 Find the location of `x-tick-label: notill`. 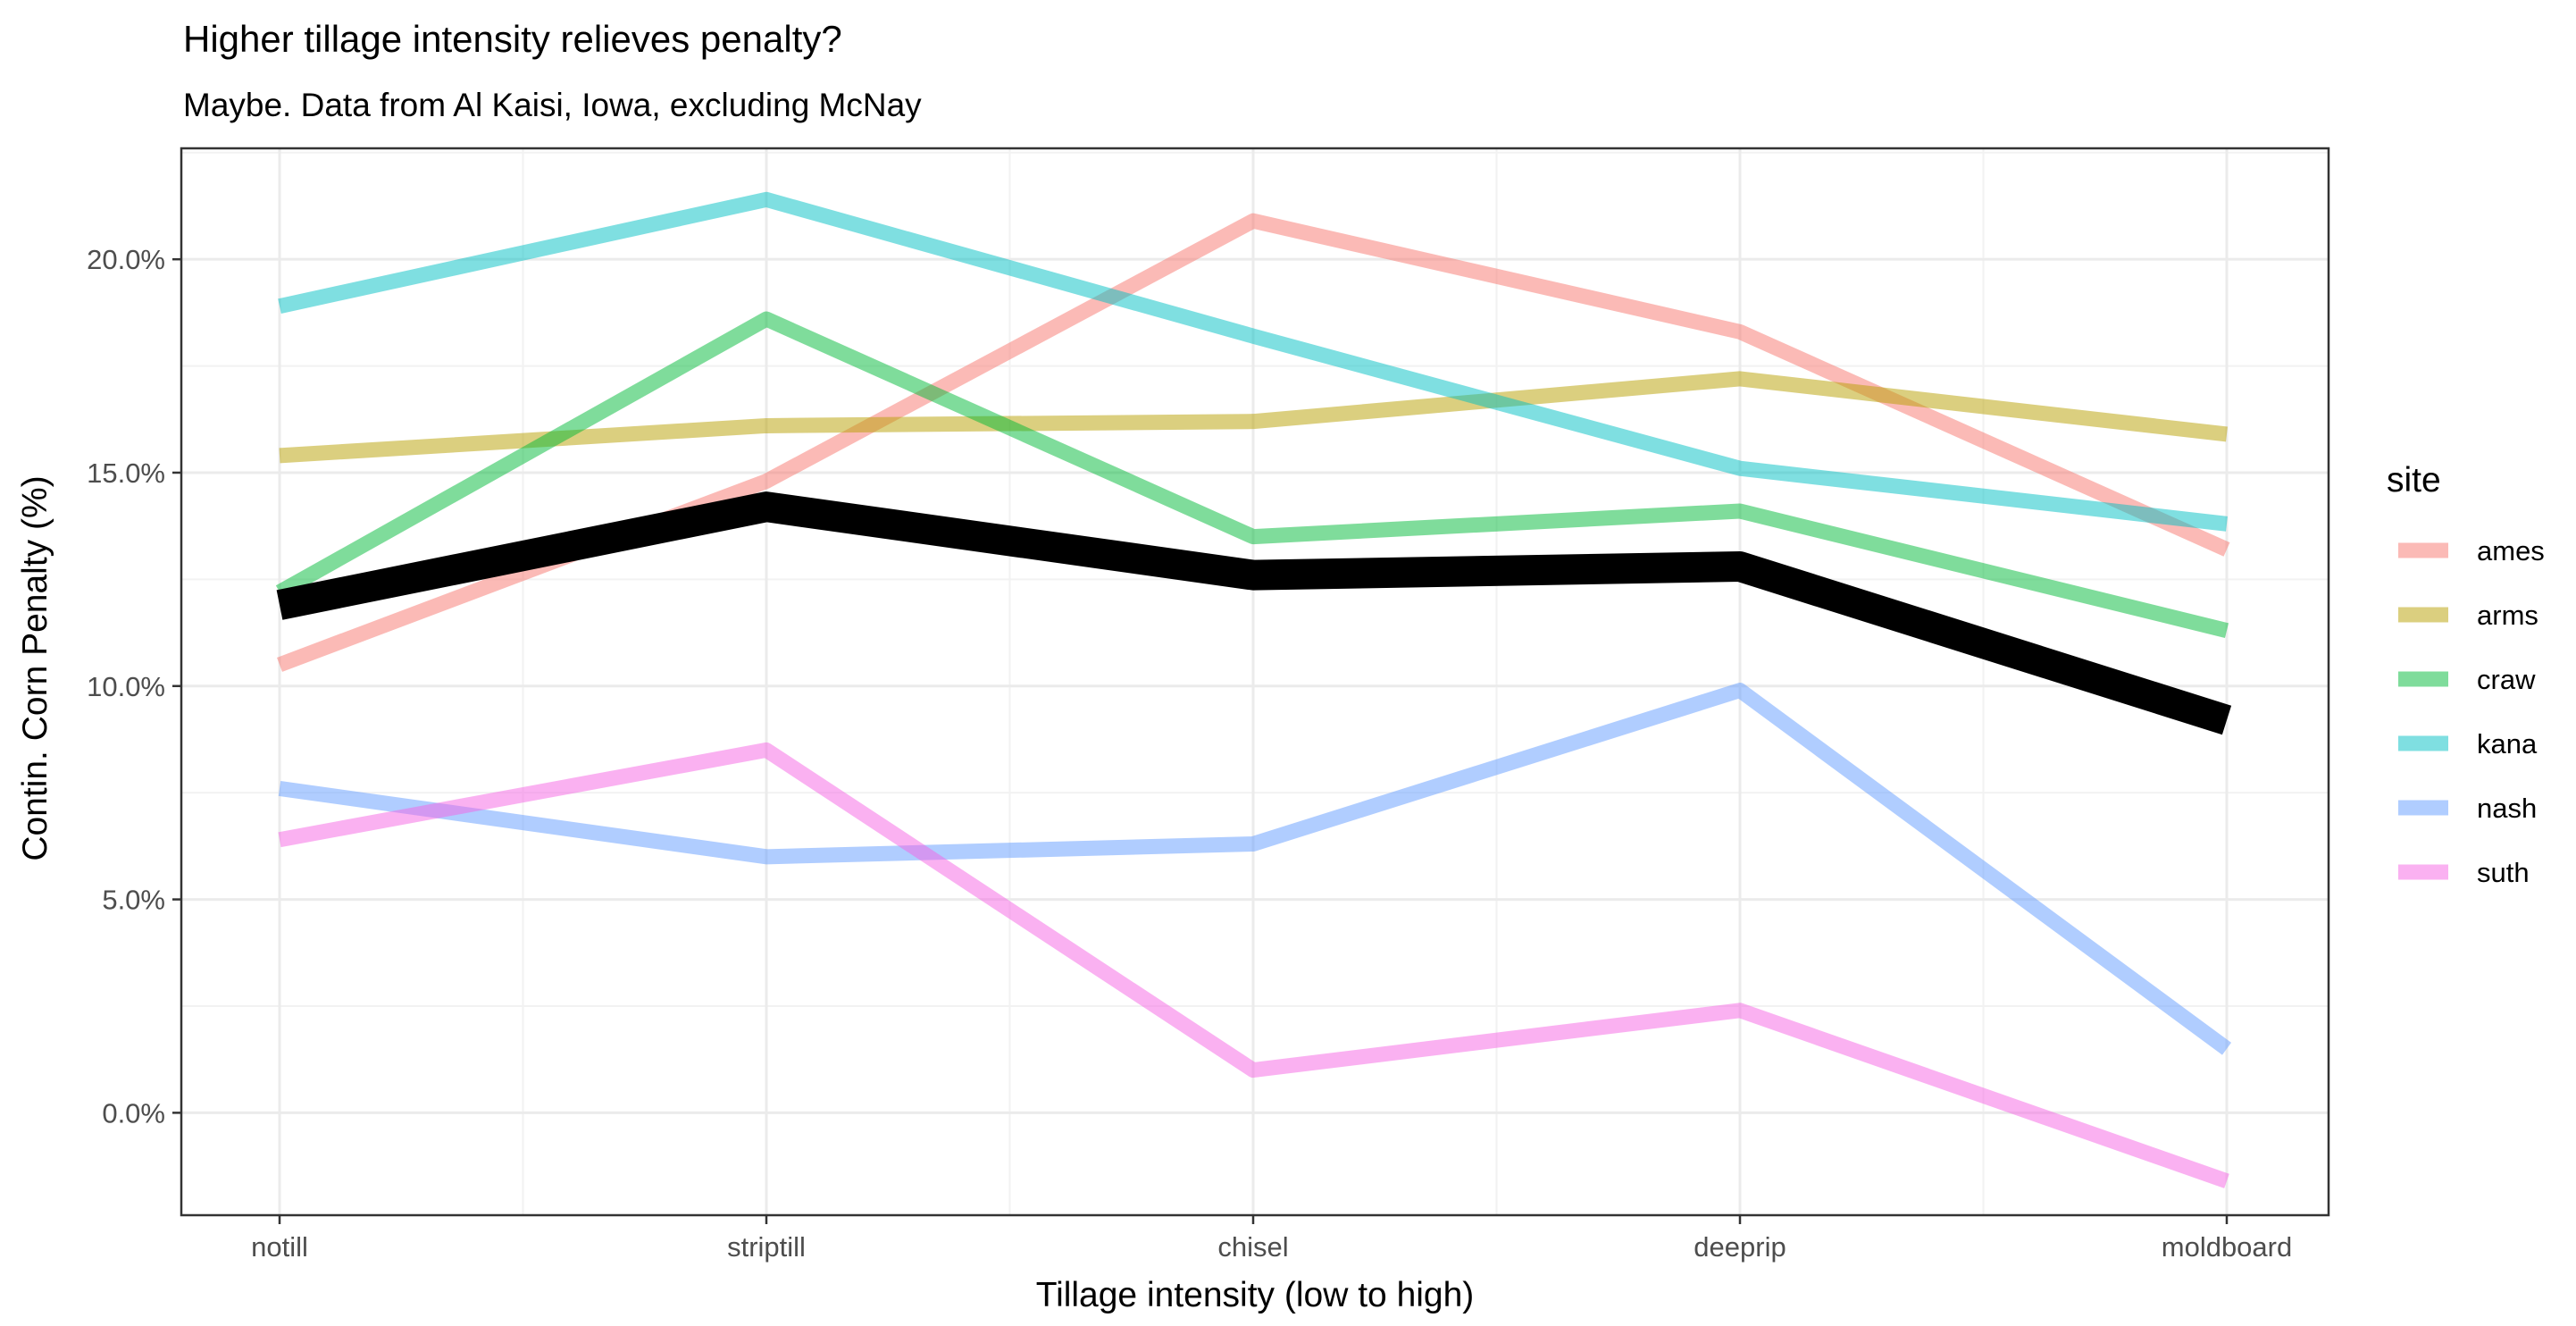

x-tick-label: notill is located at coordinates (279, 1247).